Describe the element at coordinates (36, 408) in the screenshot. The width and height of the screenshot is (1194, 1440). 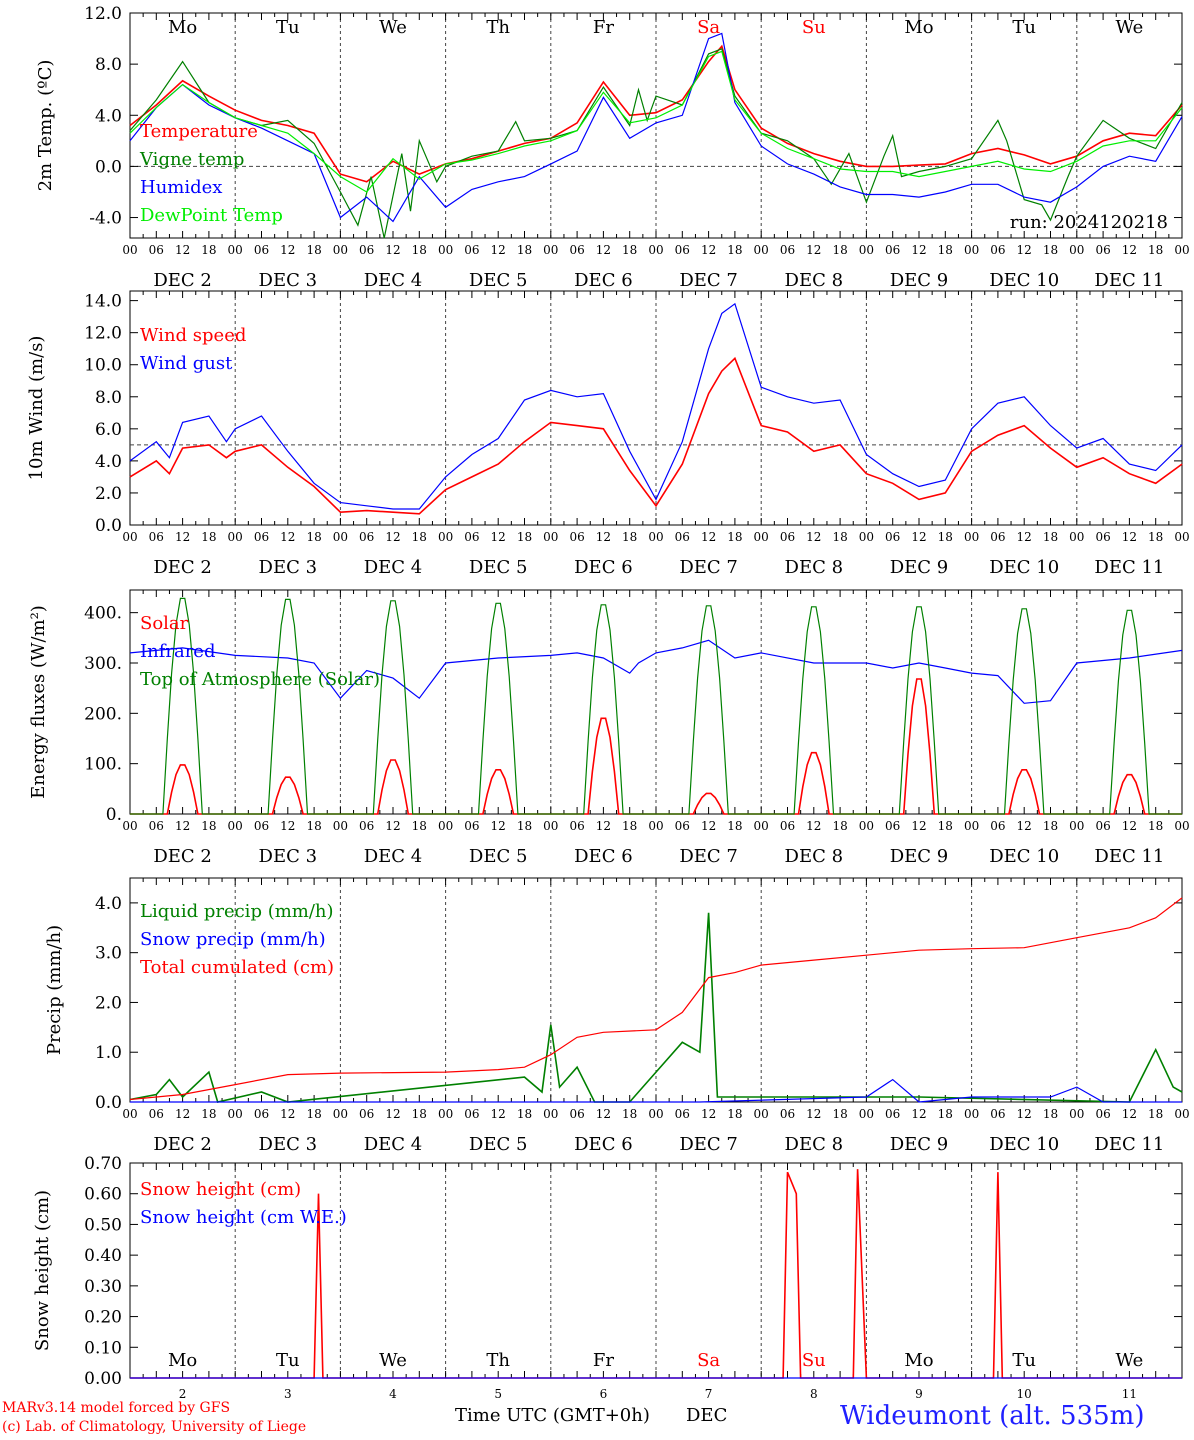
I see `y-axis-title: 10m Wind (m/s)` at that location.